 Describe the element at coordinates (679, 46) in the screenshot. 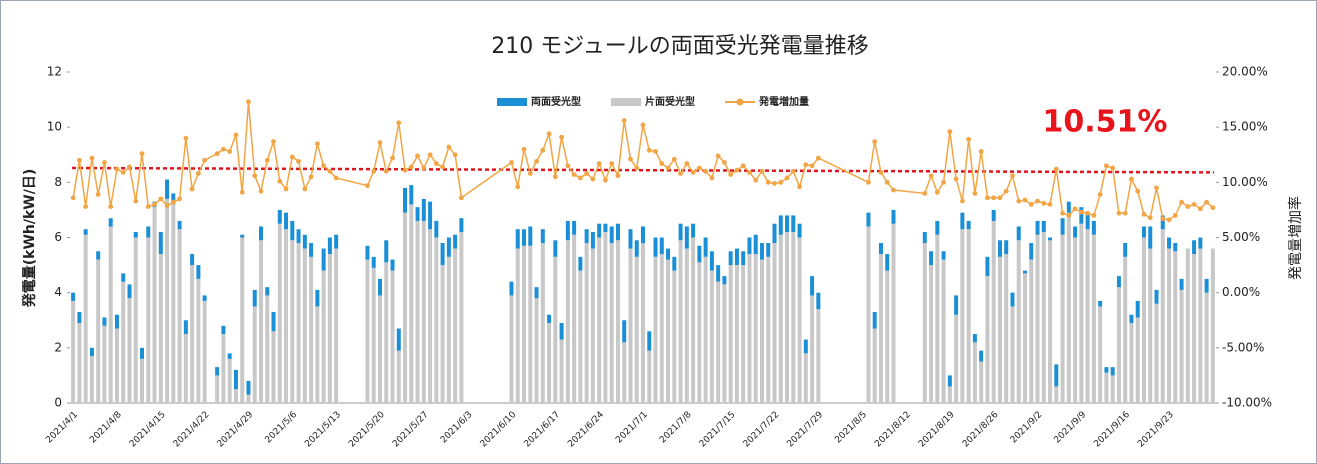

I see `chart-title: 210 モジュールの両面受光発電量推移` at that location.